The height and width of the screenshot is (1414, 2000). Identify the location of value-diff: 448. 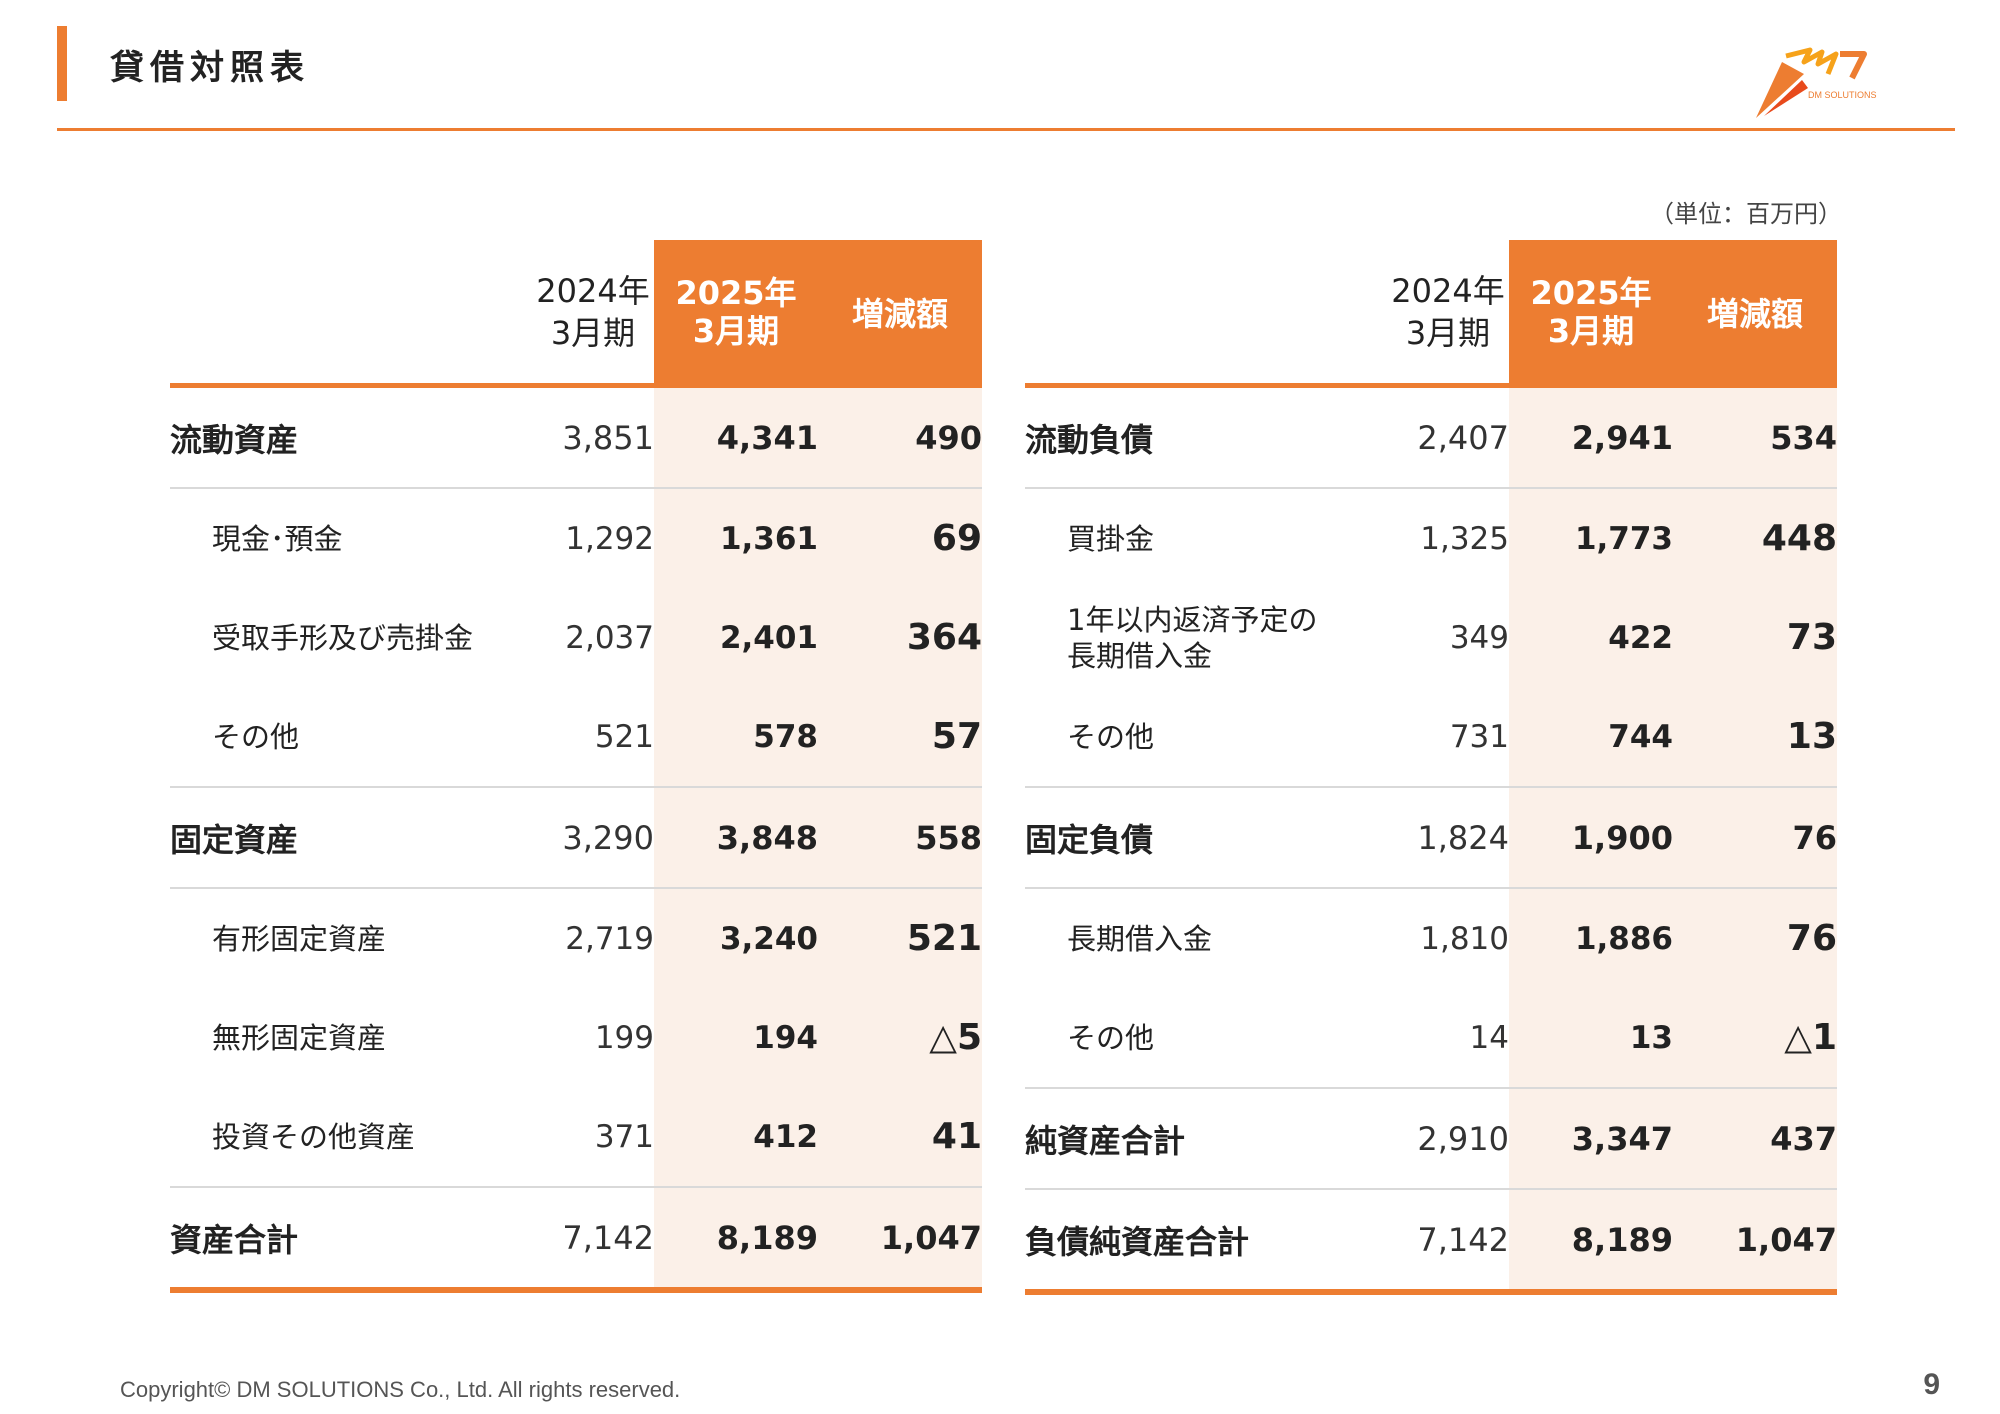
(1755, 538).